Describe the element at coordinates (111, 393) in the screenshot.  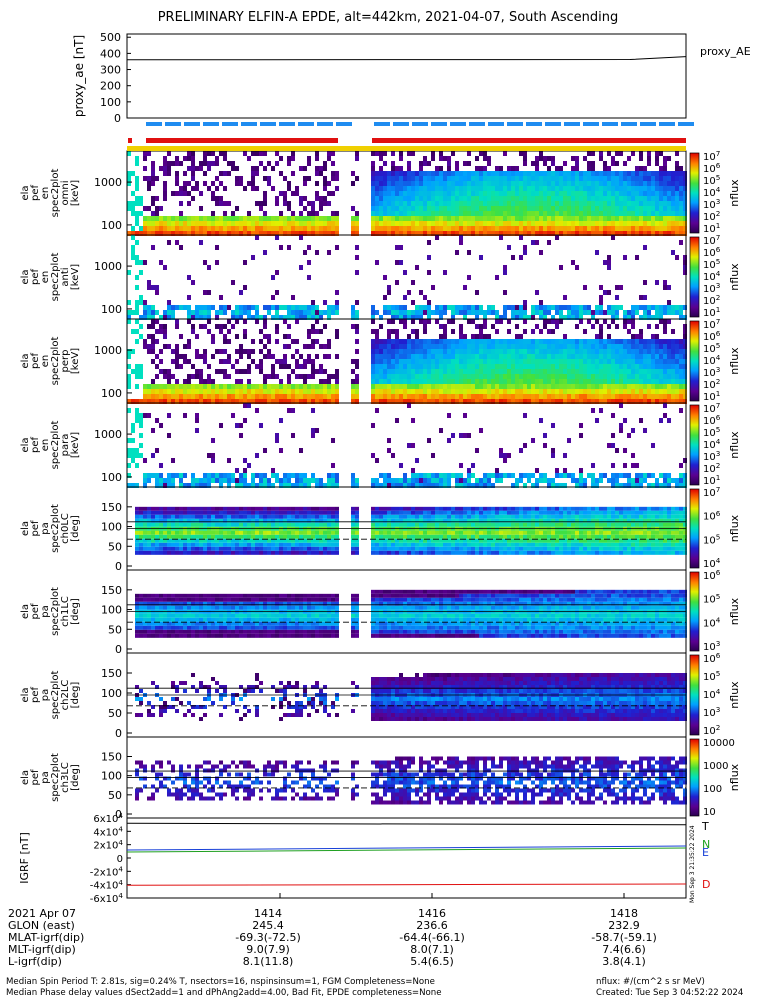
I see `y-tick-label: 100` at that location.